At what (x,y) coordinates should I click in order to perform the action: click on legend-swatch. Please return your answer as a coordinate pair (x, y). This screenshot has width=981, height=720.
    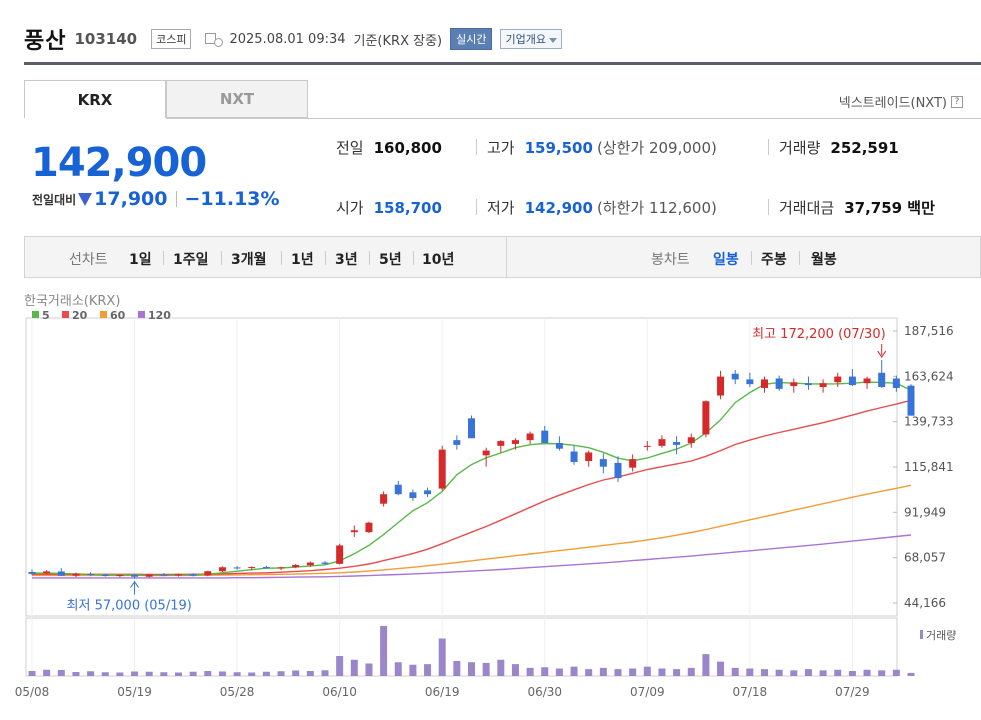
    Looking at the image, I should click on (141, 314).